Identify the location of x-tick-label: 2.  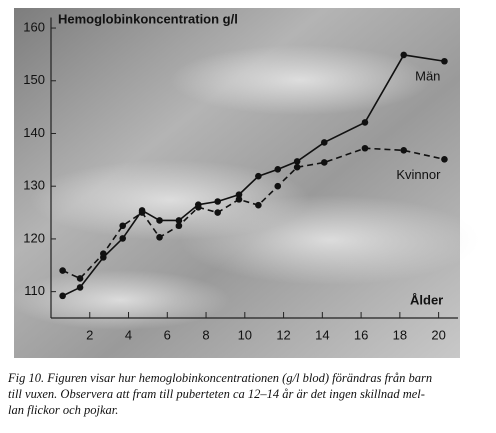
(89, 334).